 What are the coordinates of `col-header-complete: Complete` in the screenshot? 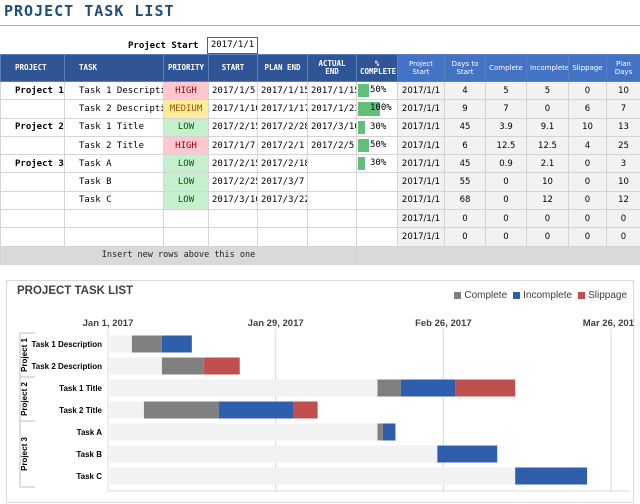 It's located at (506, 68).